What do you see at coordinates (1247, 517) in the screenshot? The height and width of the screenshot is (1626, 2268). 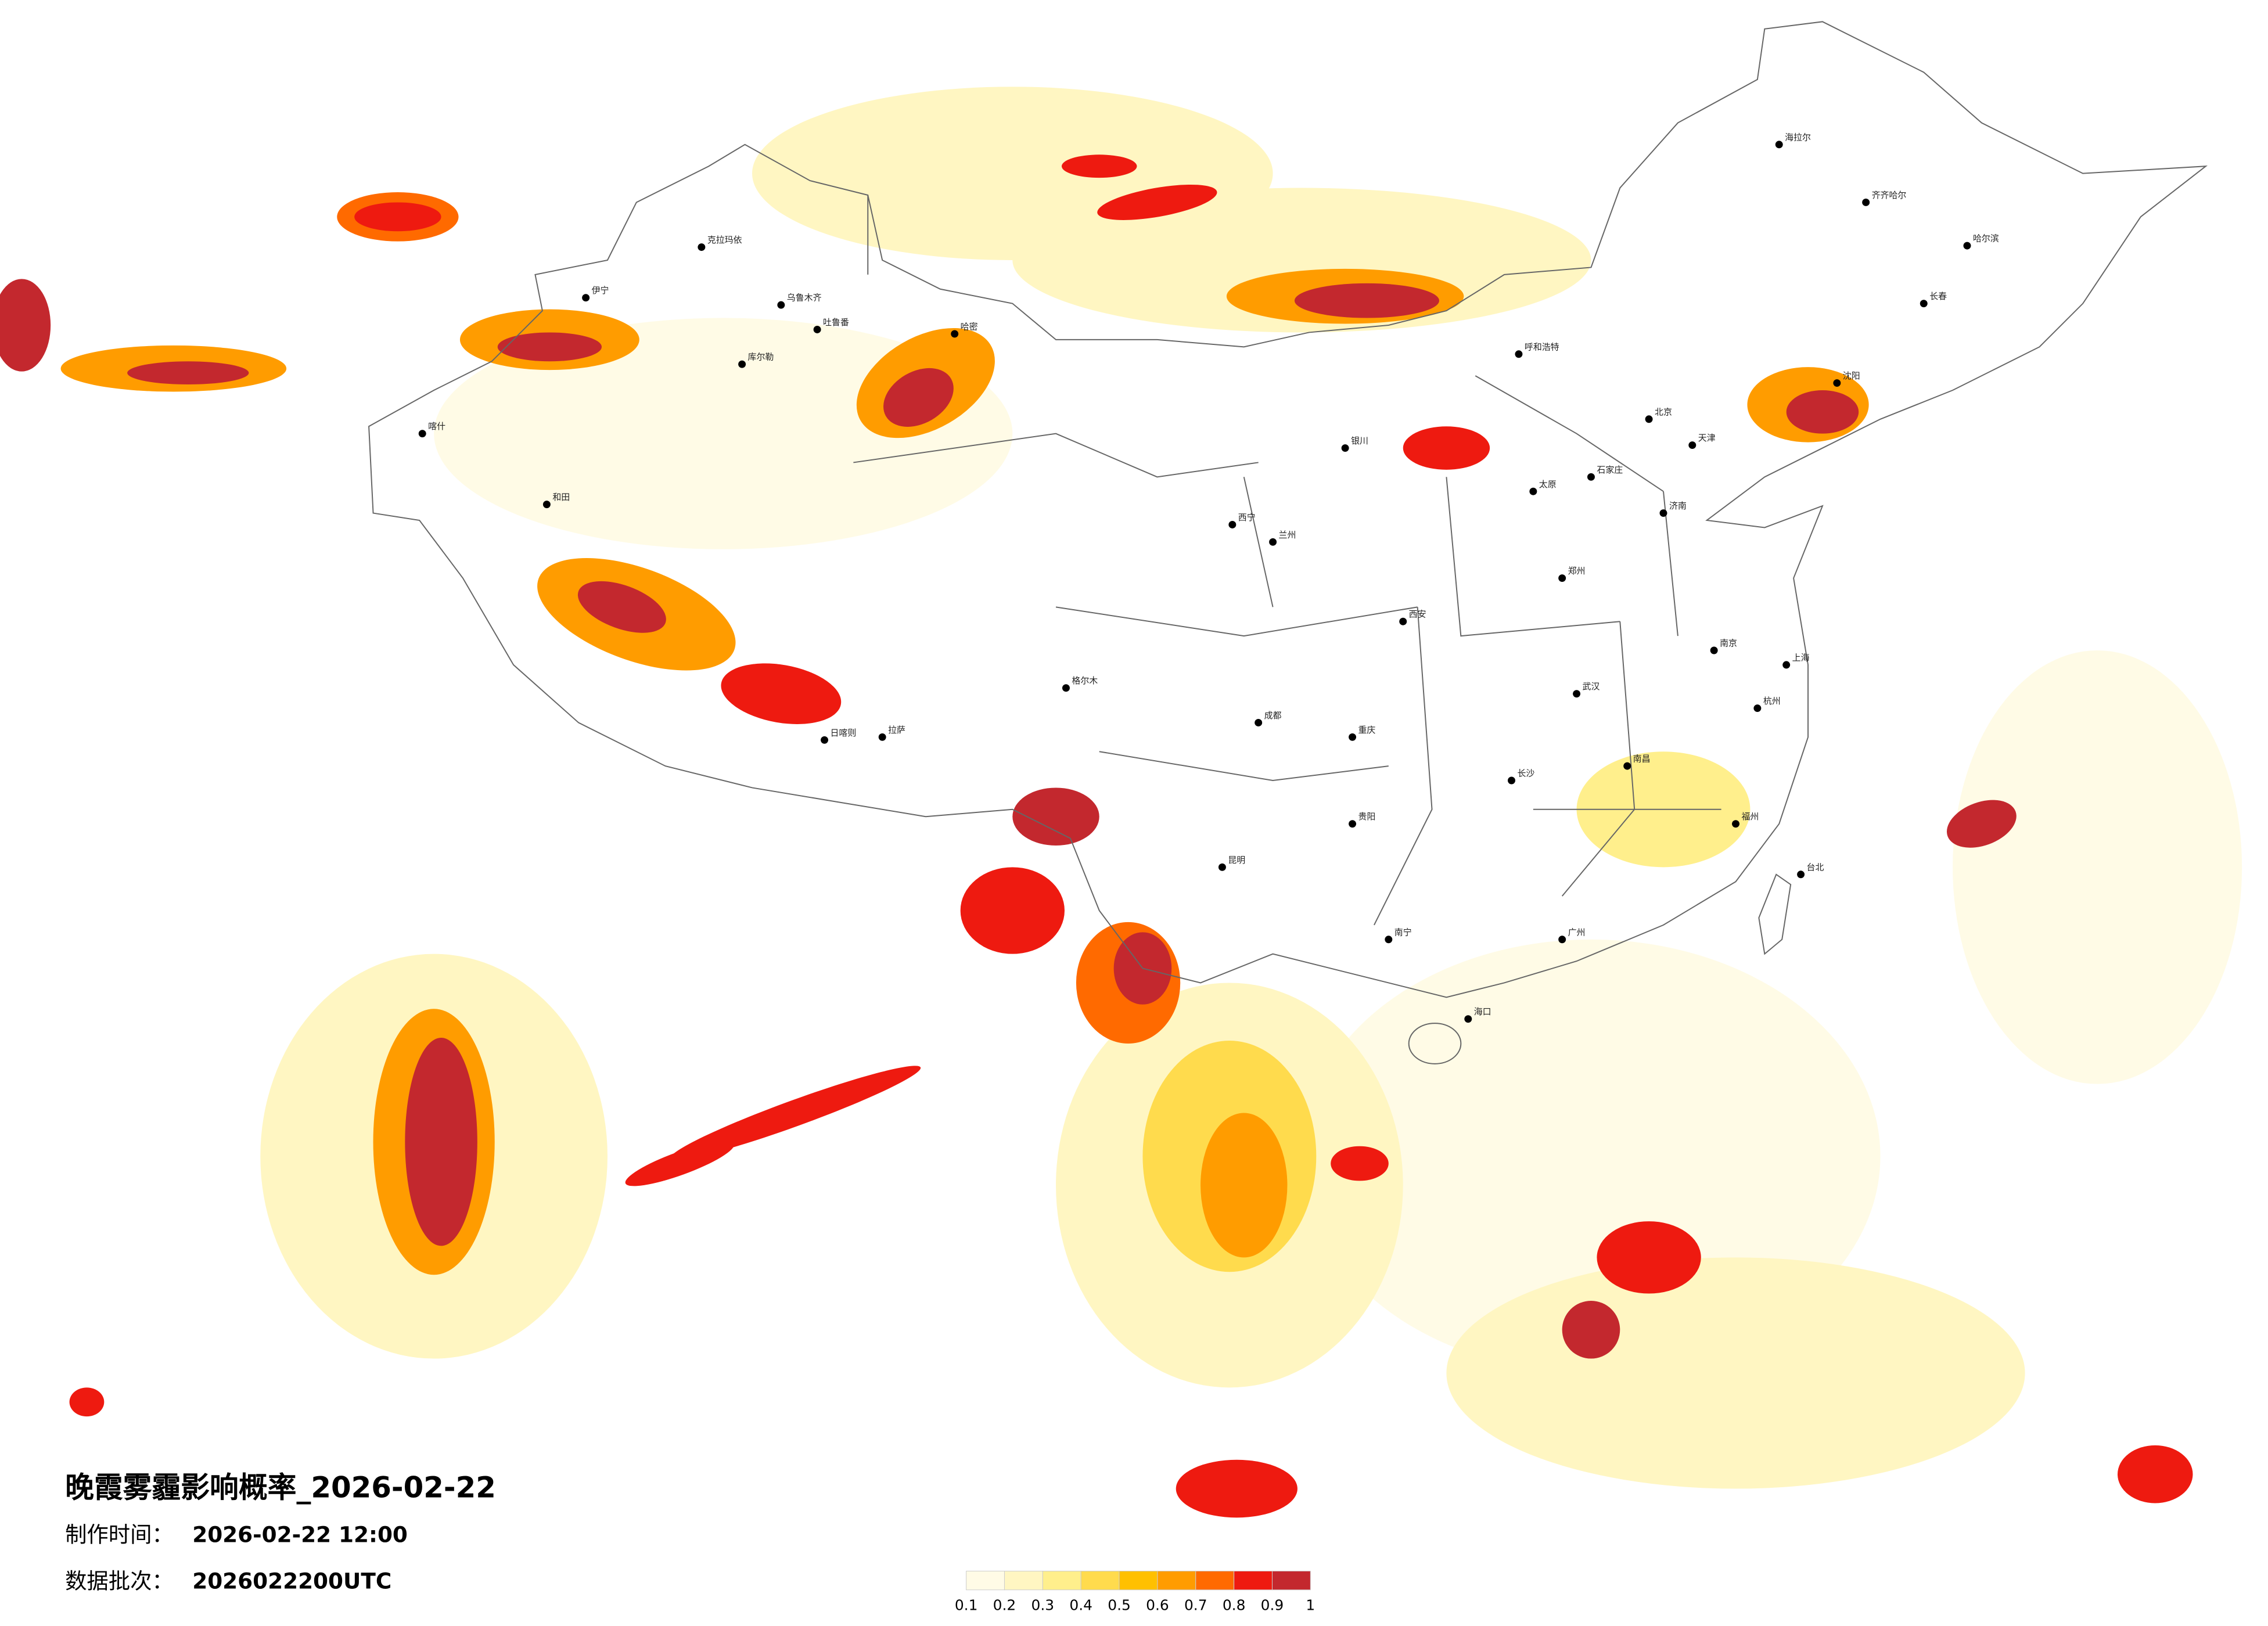 I see `city-label: 西宁` at bounding box center [1247, 517].